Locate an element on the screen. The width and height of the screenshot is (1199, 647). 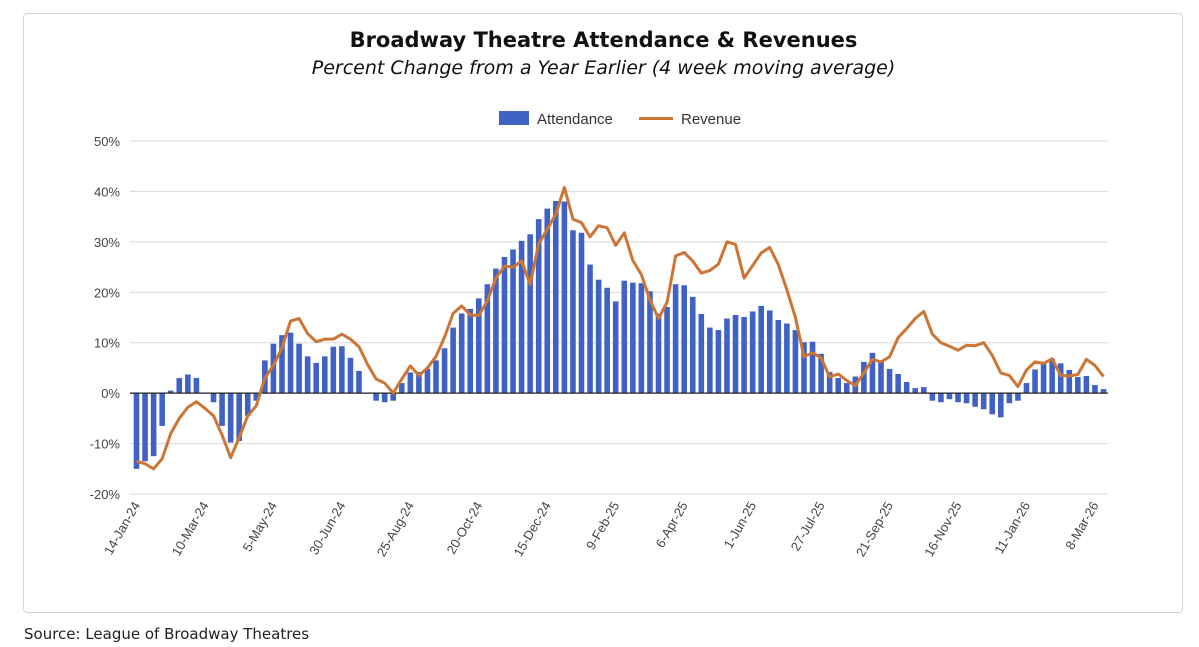
x-tick-label: 10-Mar-24 is located at coordinates (190, 528).